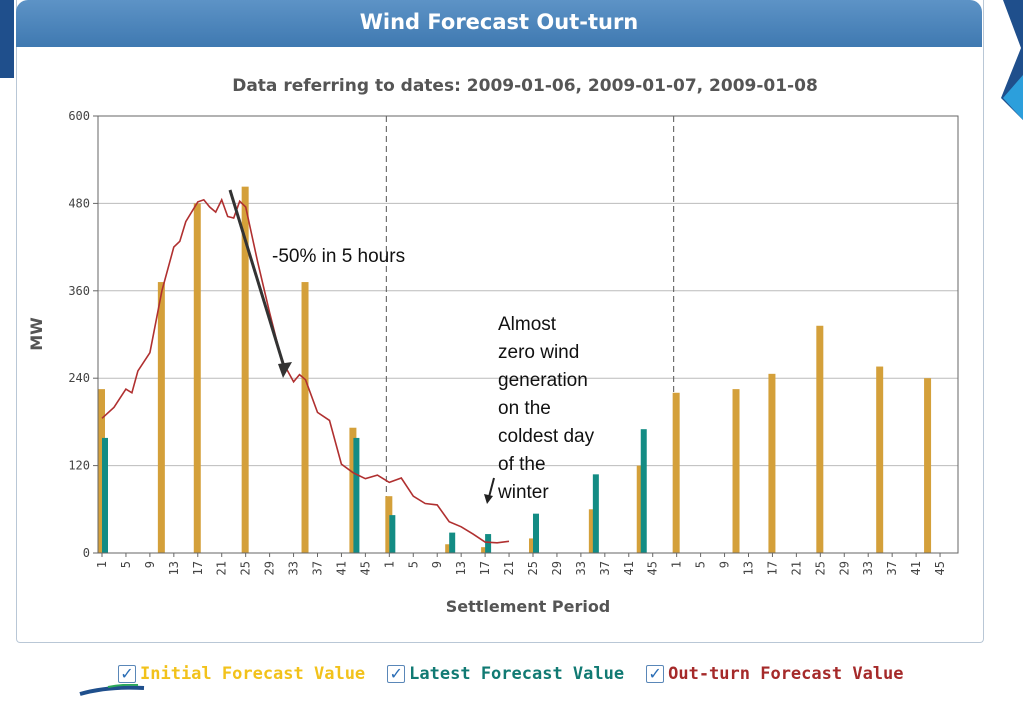 The height and width of the screenshot is (708, 1023). I want to click on annotation-line: coldest day, so click(546, 436).